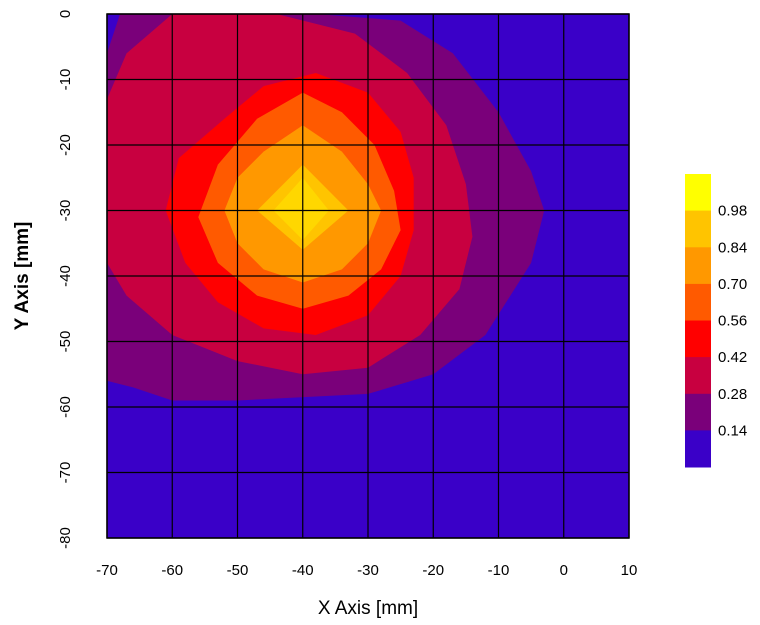 Image resolution: width=760 pixels, height=625 pixels. Describe the element at coordinates (732, 394) in the screenshot. I see `colorbar-label: 0.28` at that location.